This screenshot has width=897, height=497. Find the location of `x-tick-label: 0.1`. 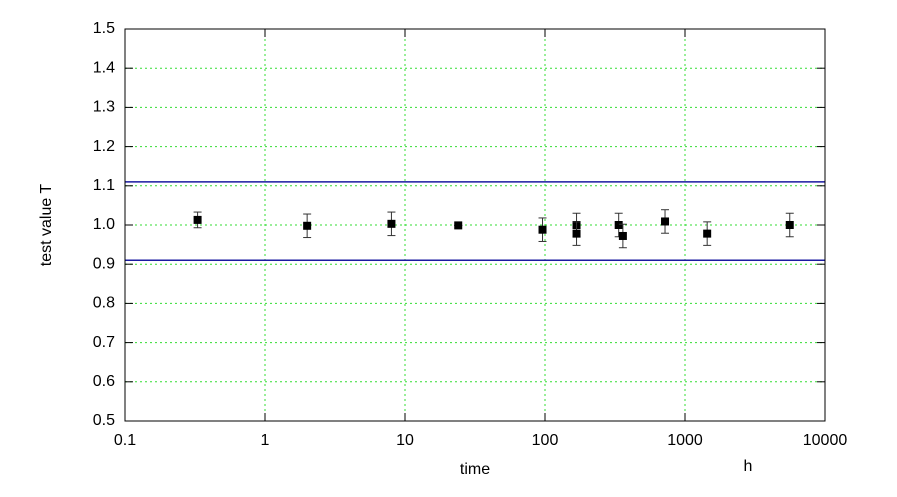

x-tick-label: 0.1 is located at coordinates (125, 440).